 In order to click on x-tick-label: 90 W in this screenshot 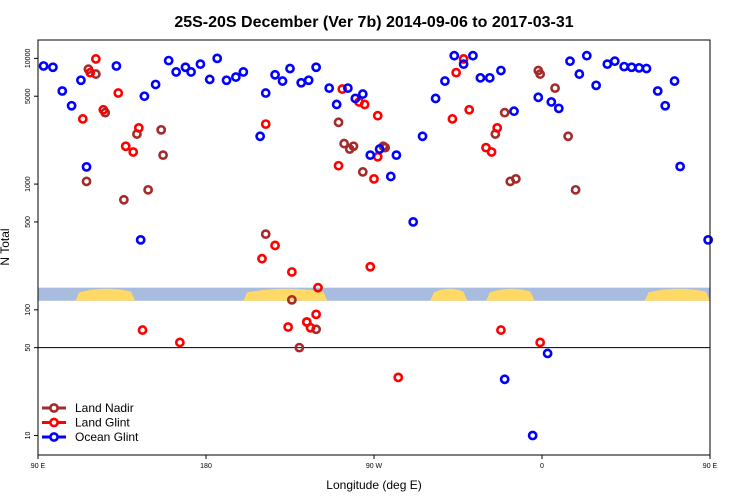, I will do `click(374, 466)`.